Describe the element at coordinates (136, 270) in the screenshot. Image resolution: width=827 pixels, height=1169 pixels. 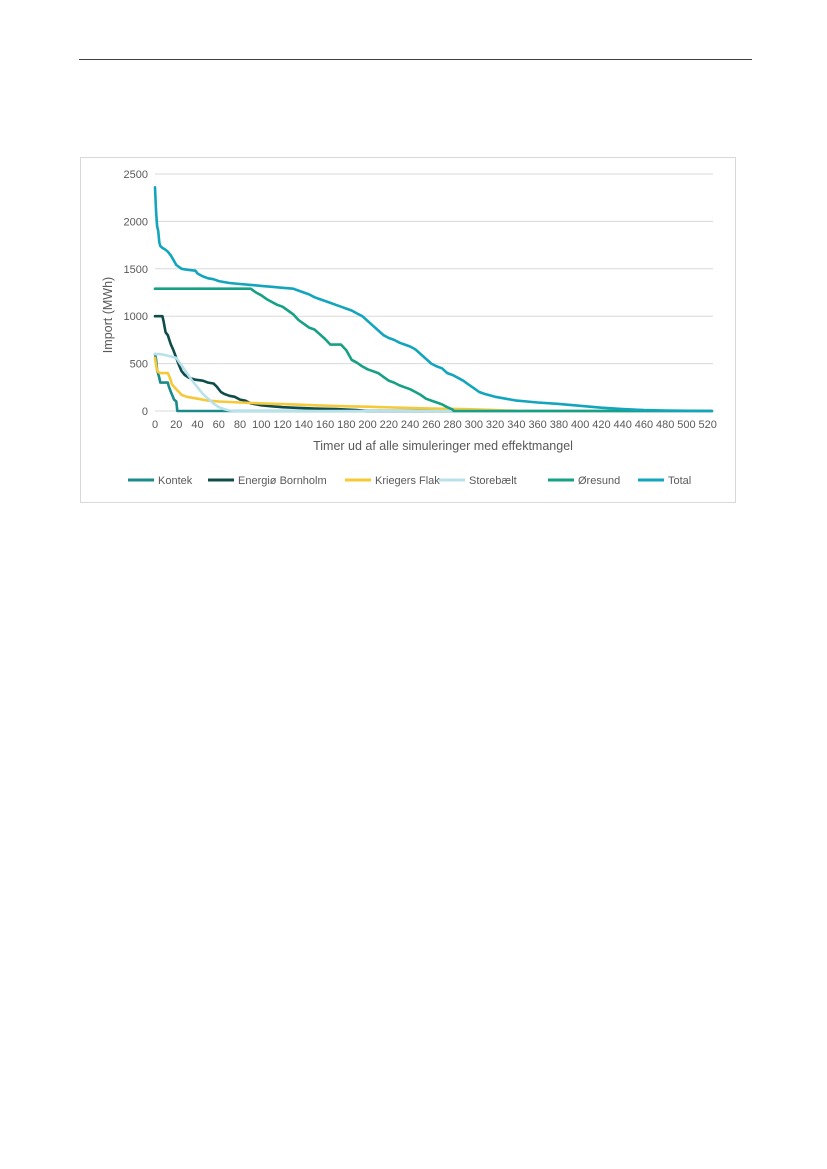
I see `y-tick-label: 1500` at that location.